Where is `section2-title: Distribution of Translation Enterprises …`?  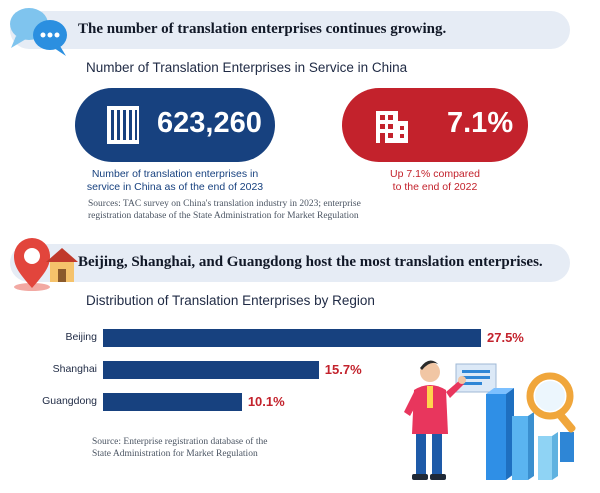 section2-title: Distribution of Translation Enterprises … is located at coordinates (230, 300).